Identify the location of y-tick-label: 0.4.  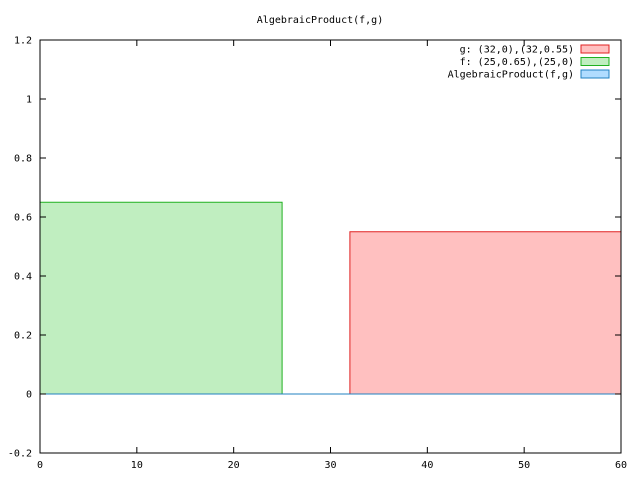
(23, 277).